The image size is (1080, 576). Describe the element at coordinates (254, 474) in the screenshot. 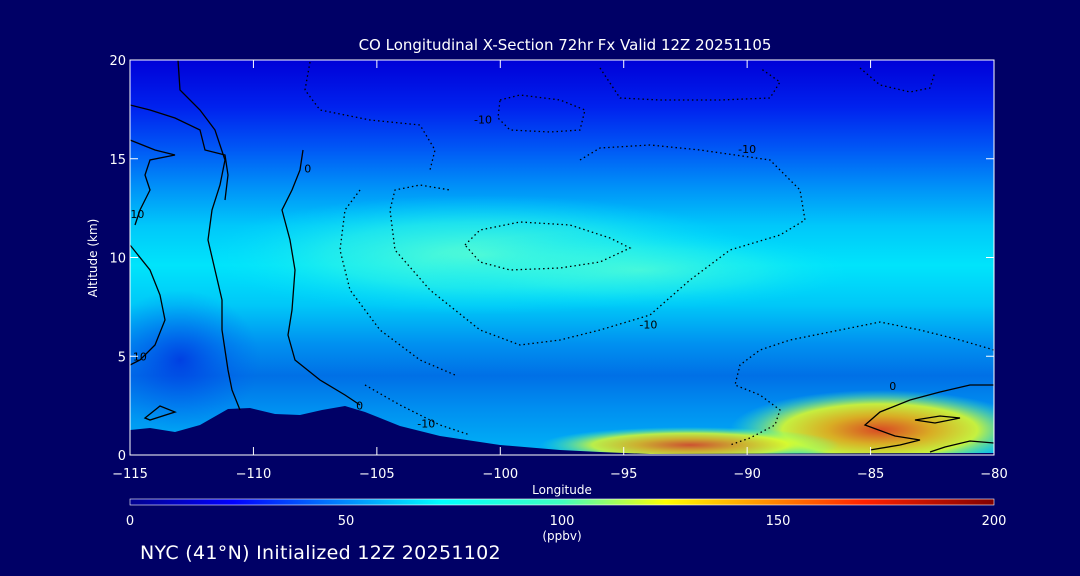

I see `x-tick-label: −110` at that location.